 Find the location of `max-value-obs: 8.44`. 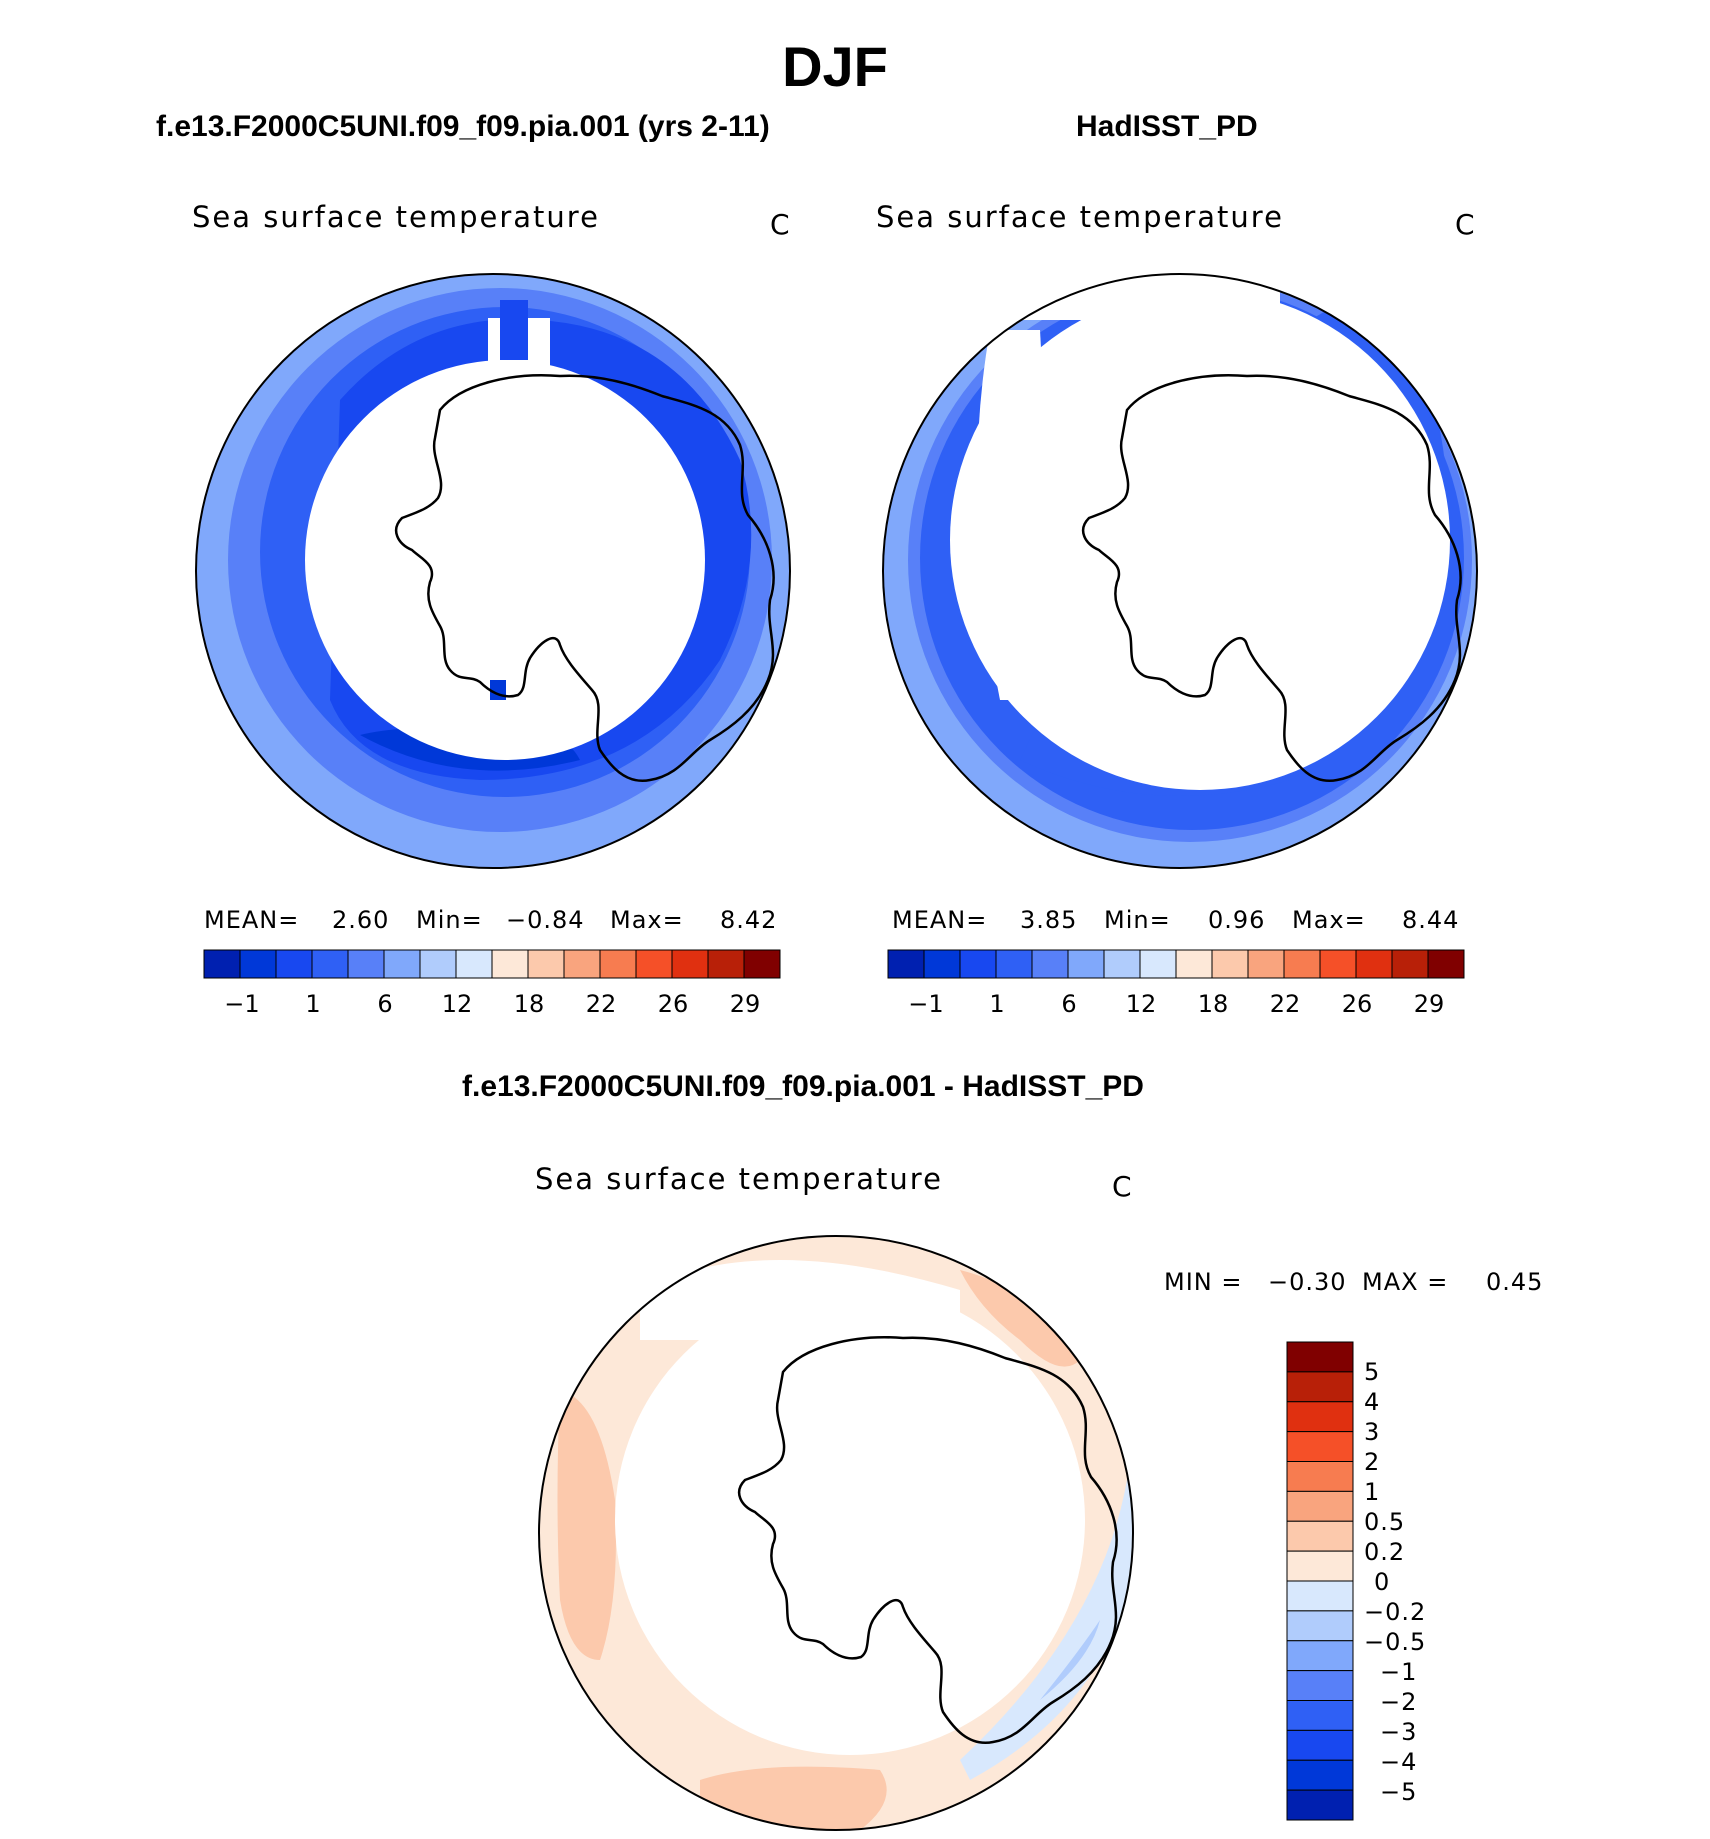

max-value-obs: 8.44 is located at coordinates (1431, 920).